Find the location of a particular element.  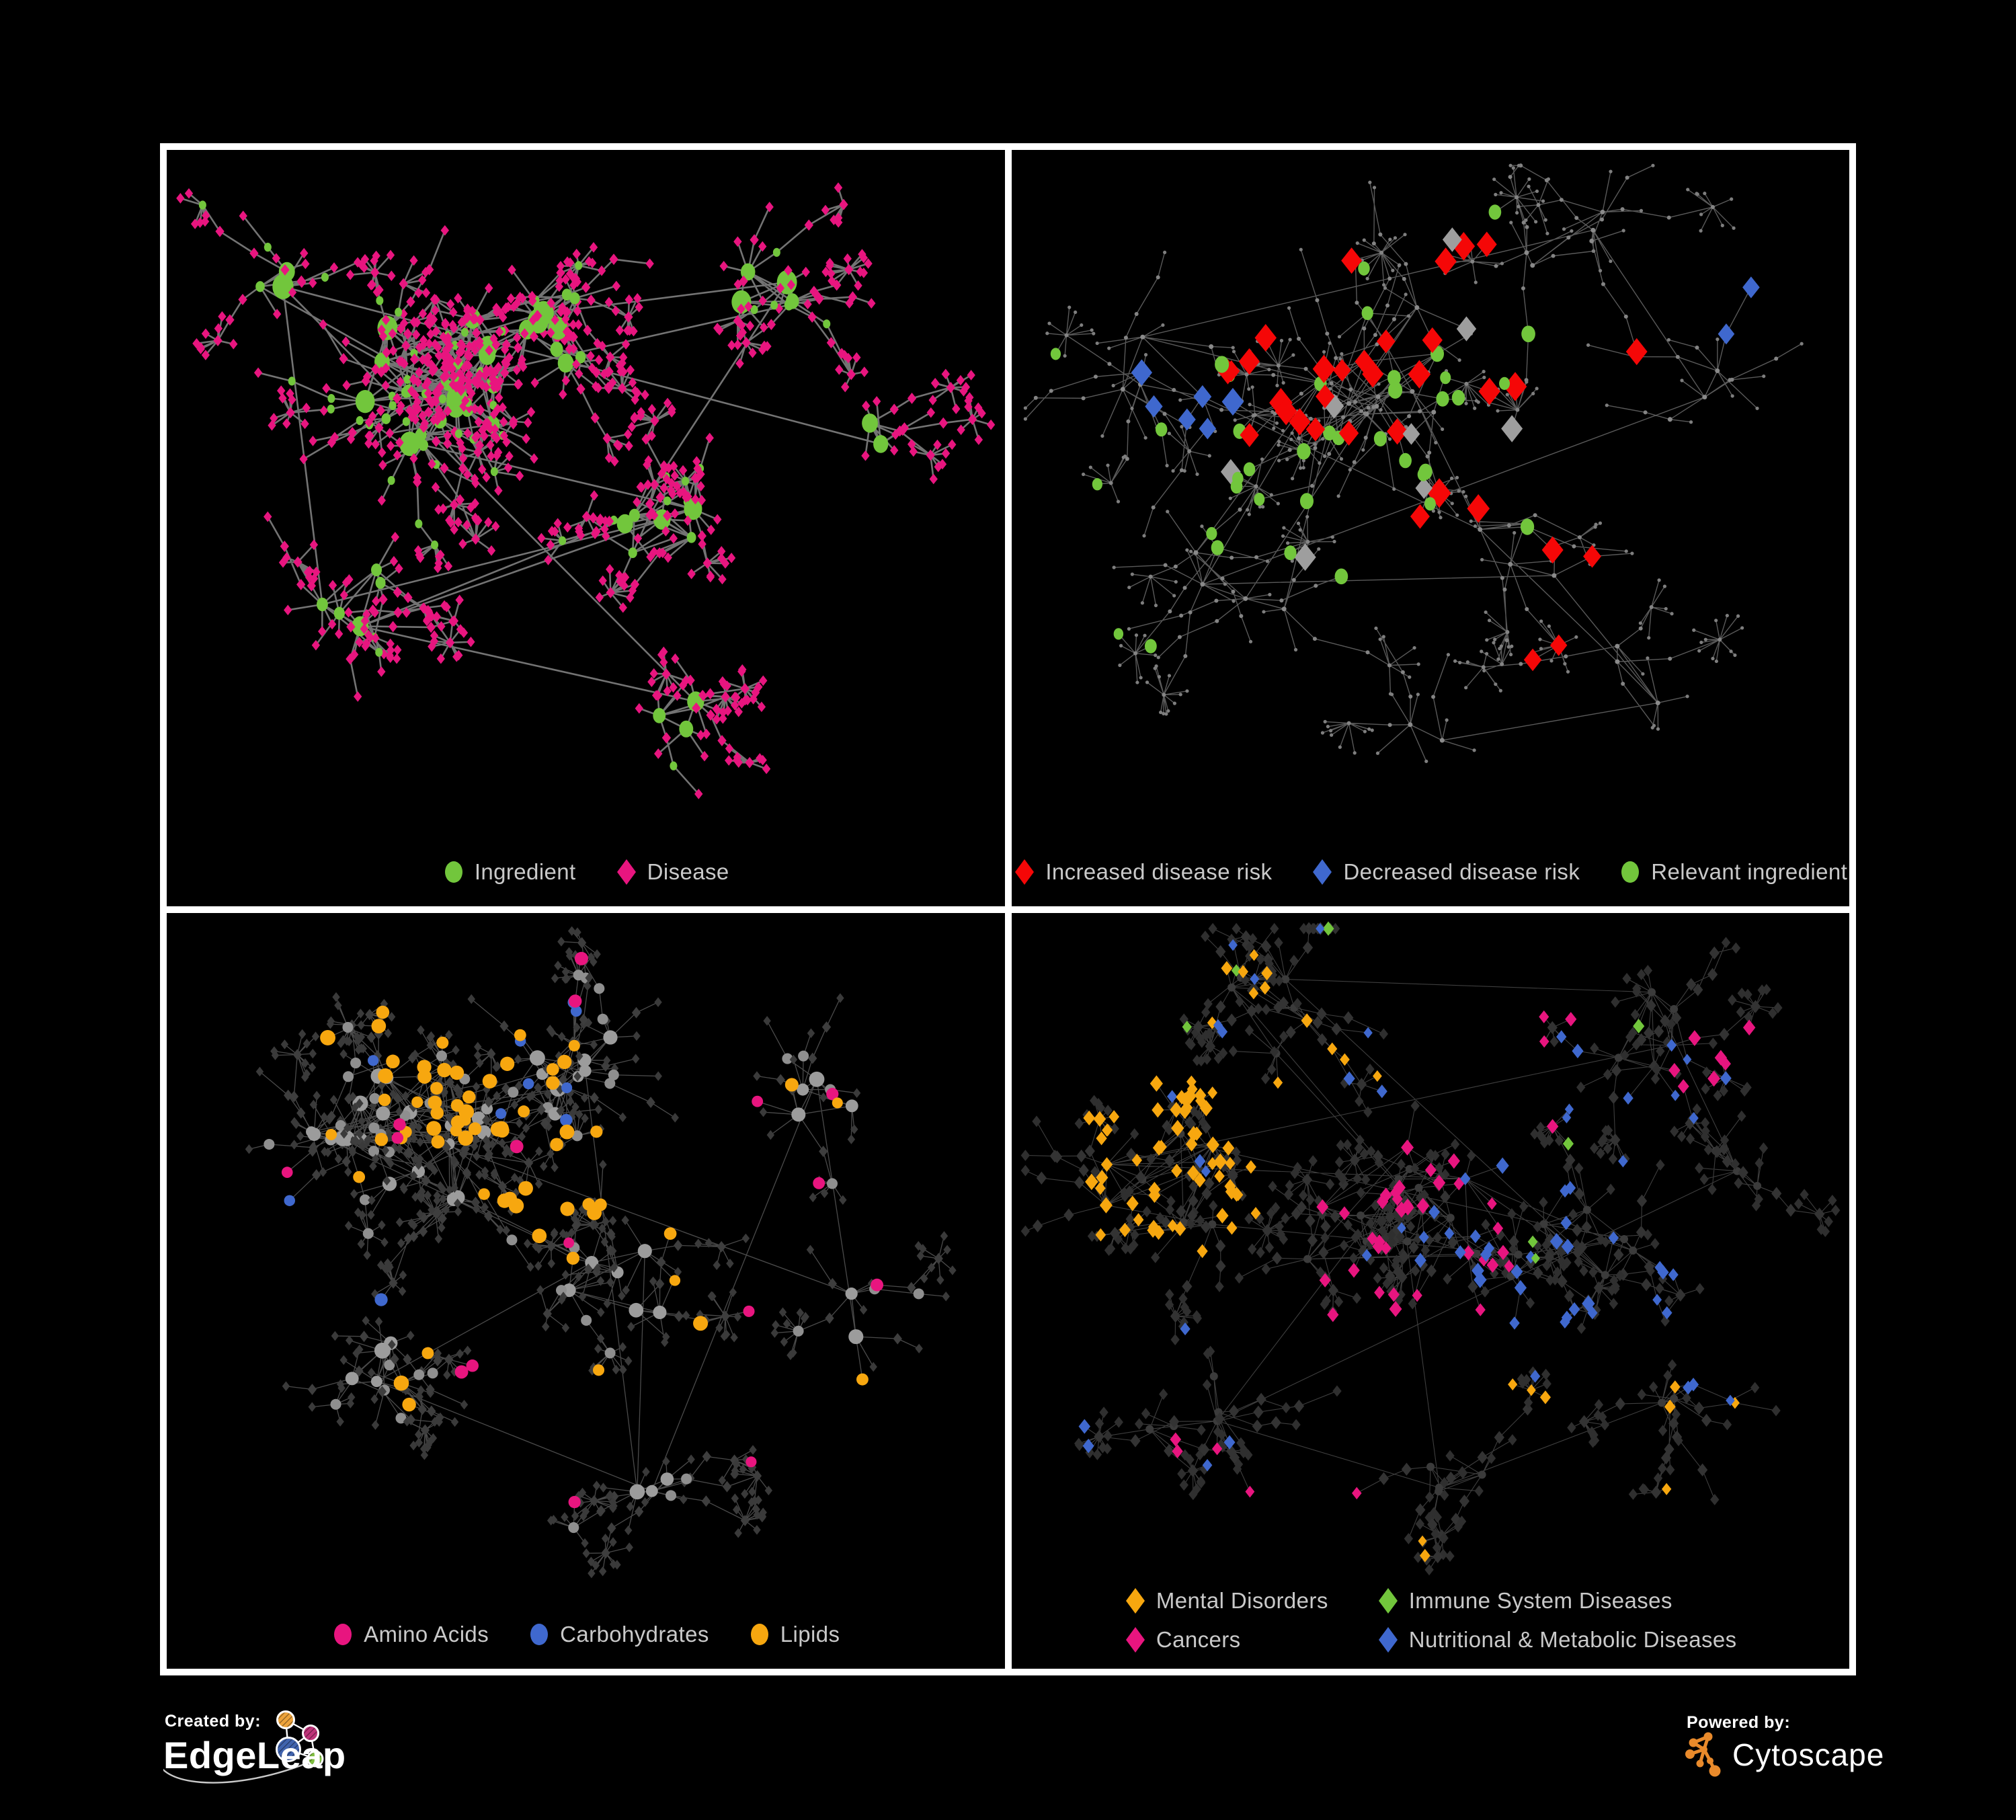

cytoscape-branding: Powered by: Cytoscape is located at coordinates (1832, 1753).